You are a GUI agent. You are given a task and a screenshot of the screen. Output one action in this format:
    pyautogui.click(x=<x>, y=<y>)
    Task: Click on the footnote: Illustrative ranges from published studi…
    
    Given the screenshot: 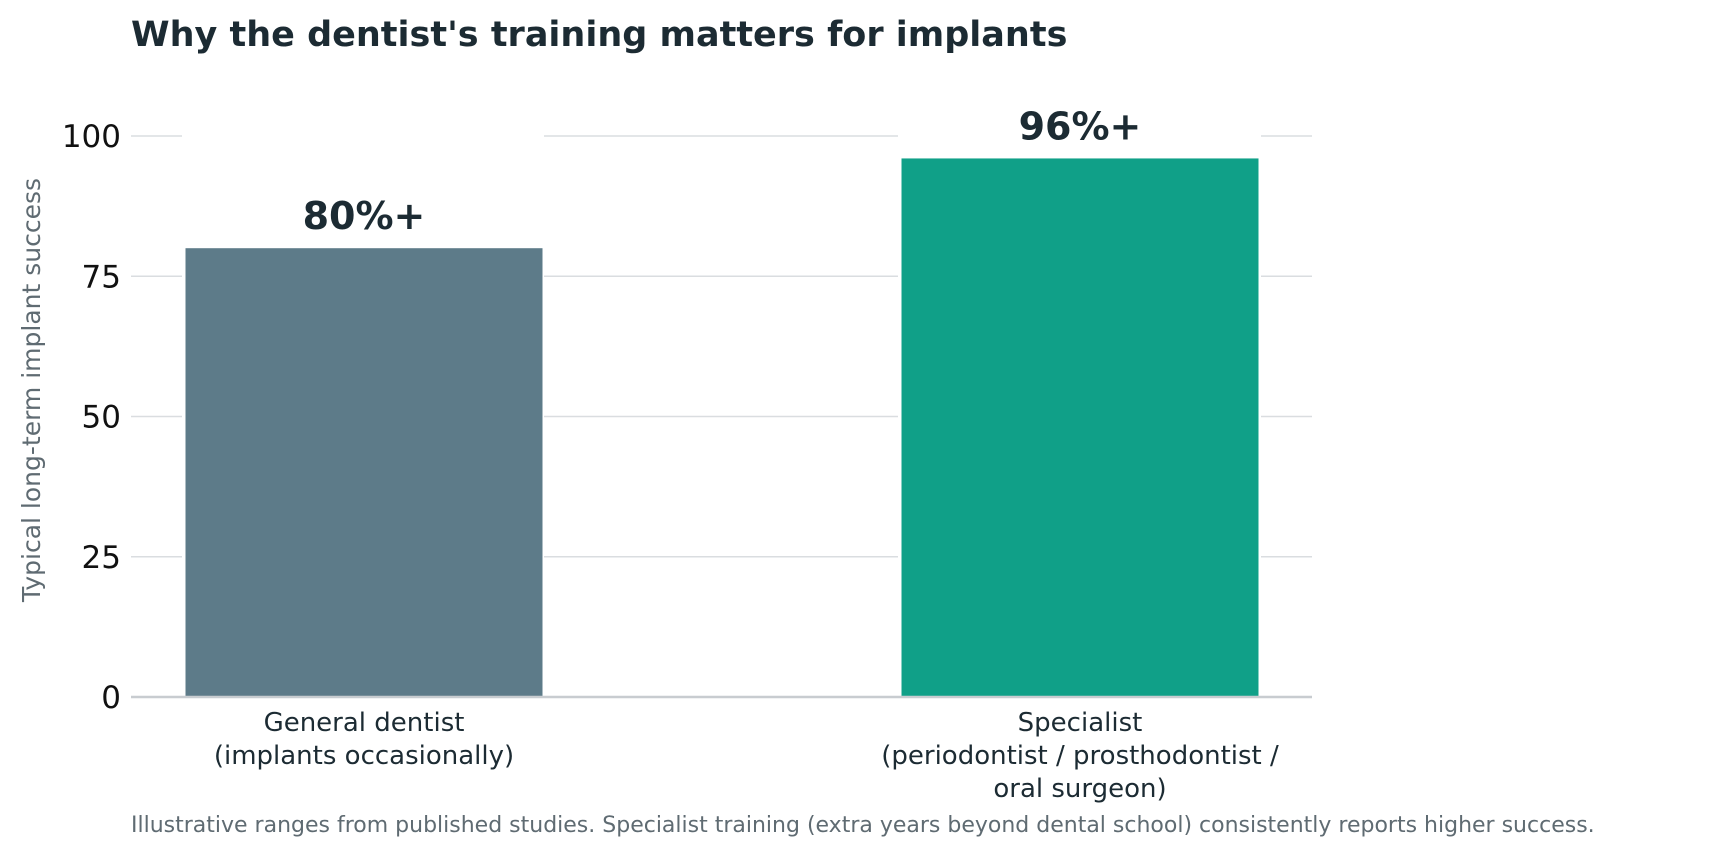 What is the action you would take?
    pyautogui.click(x=863, y=825)
    